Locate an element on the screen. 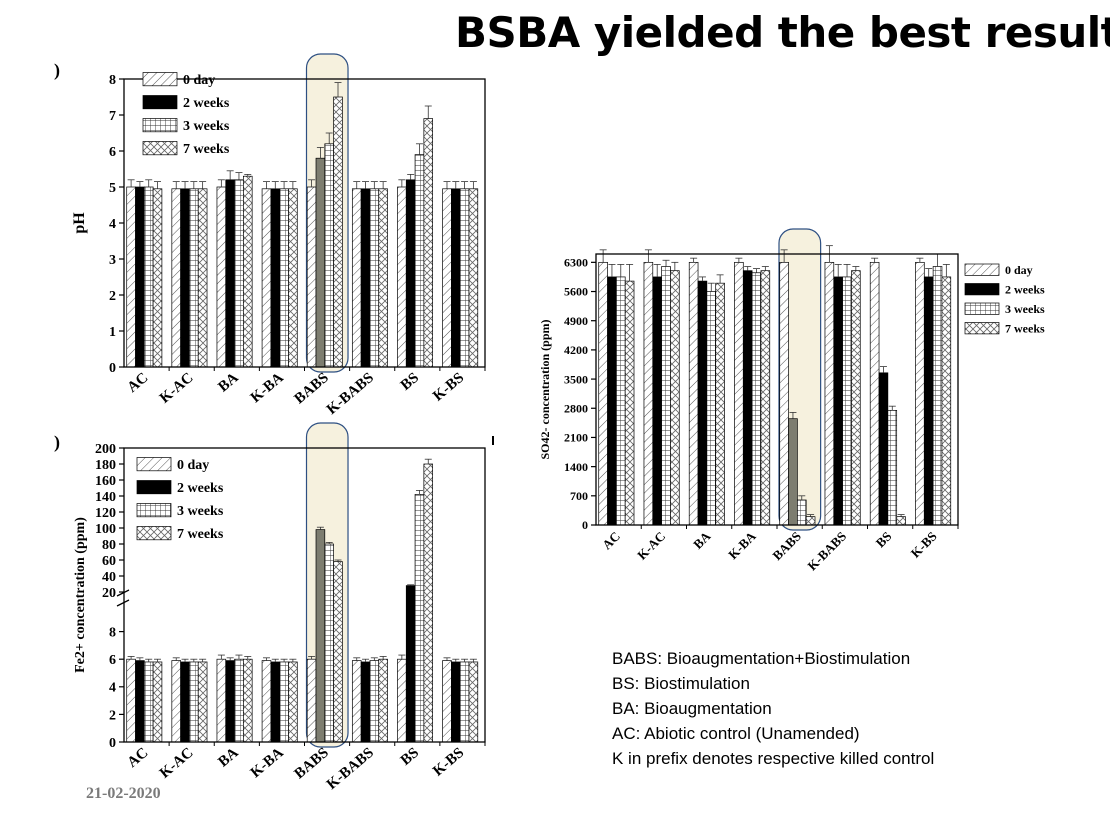  bar-ph-babs-s2 is located at coordinates (329, 255).